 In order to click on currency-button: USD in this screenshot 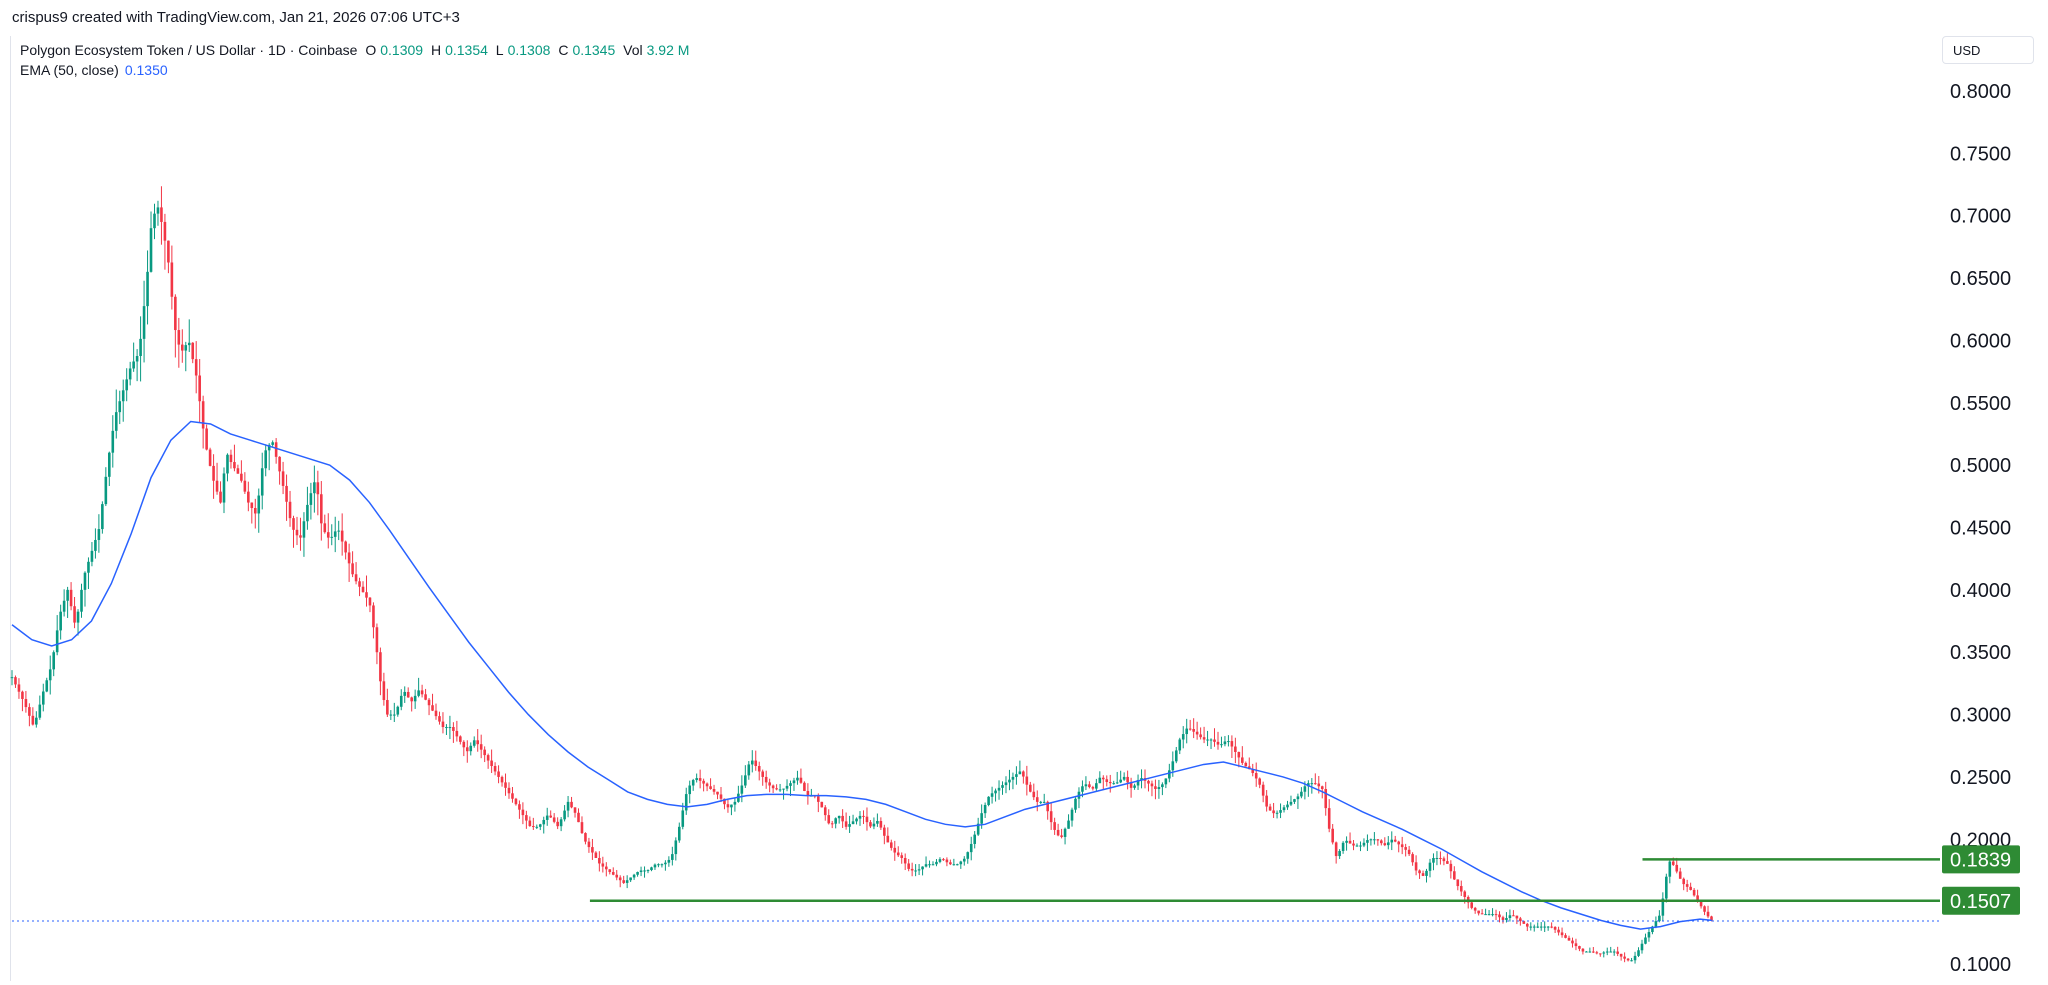, I will do `click(1988, 50)`.